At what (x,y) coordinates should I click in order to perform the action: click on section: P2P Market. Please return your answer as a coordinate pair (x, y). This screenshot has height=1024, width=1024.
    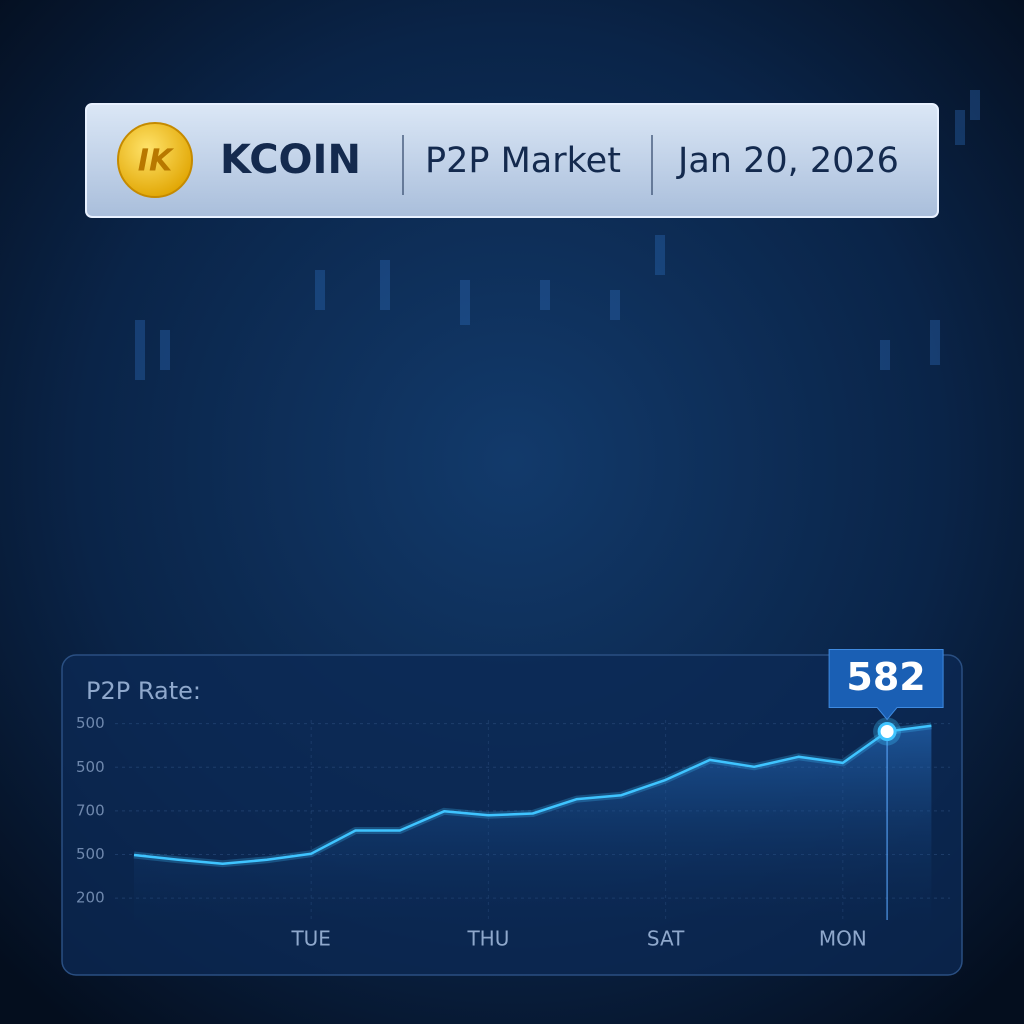
    Looking at the image, I should click on (523, 161).